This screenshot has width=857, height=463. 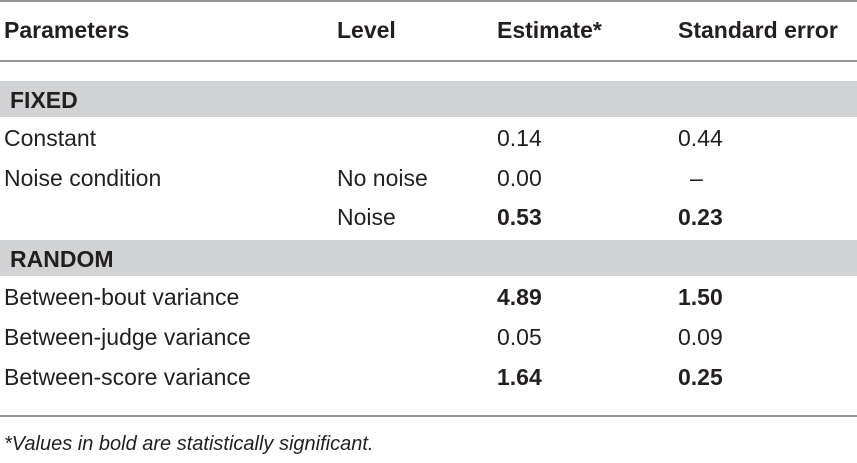 What do you see at coordinates (50, 138) in the screenshot?
I see `row-parameter: Constant` at bounding box center [50, 138].